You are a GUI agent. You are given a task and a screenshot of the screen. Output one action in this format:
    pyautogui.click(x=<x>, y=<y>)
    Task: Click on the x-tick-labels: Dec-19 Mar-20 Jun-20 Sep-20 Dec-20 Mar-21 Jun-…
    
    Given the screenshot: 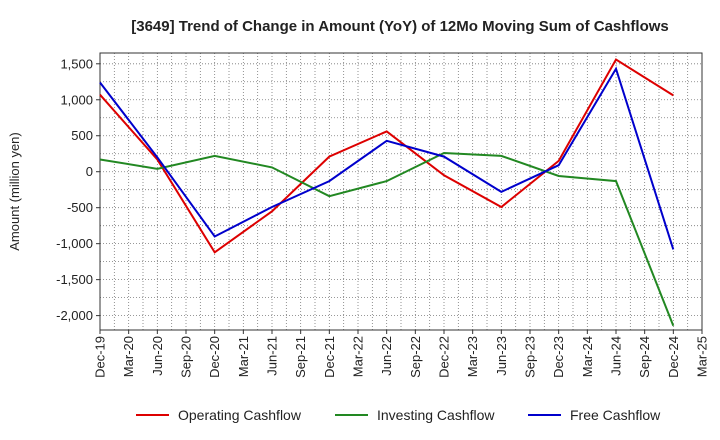 What is the action you would take?
    pyautogui.click(x=401, y=354)
    